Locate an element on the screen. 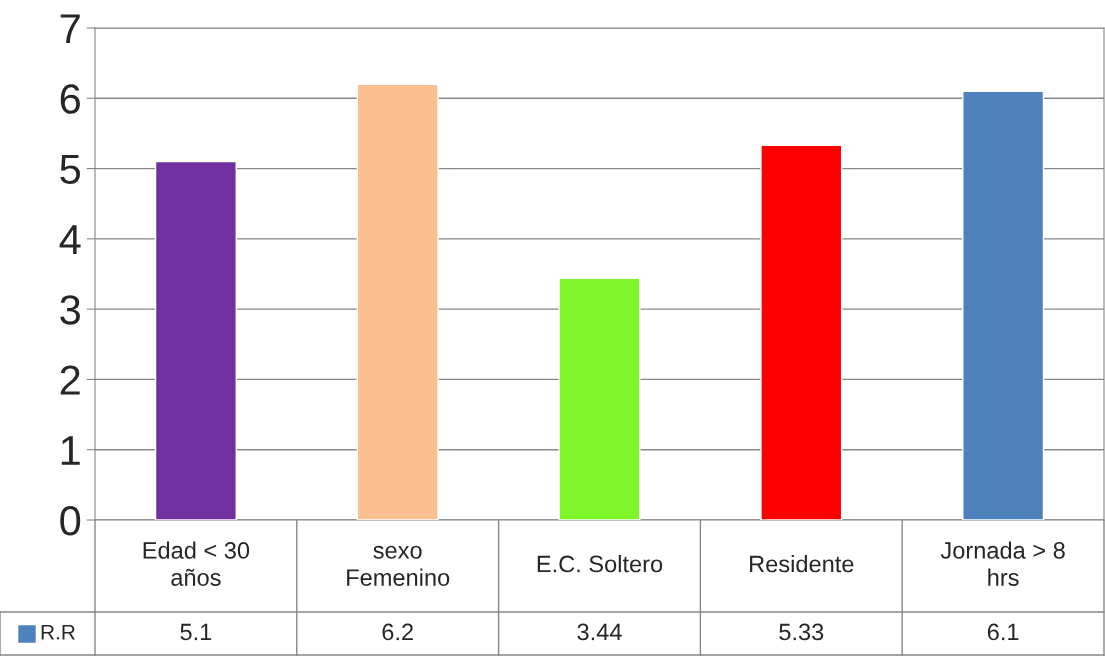  y-tick-label: 7 is located at coordinates (70, 29).